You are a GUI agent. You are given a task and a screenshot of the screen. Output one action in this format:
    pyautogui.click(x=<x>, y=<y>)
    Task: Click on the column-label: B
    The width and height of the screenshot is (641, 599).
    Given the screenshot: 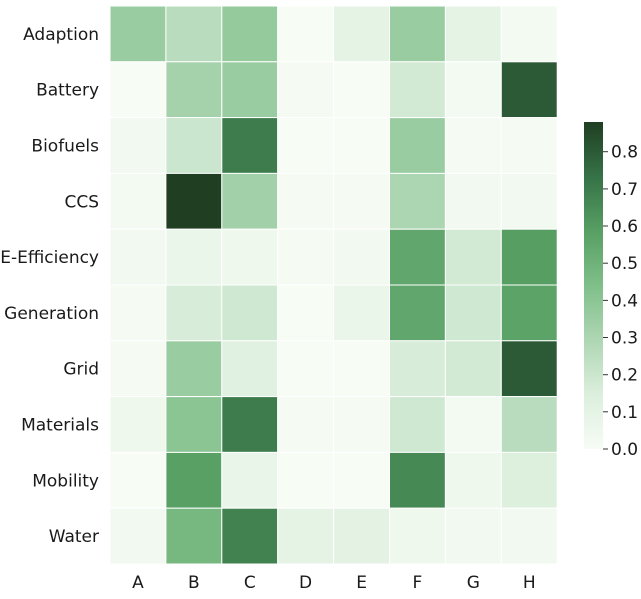 What is the action you would take?
    pyautogui.click(x=194, y=583)
    